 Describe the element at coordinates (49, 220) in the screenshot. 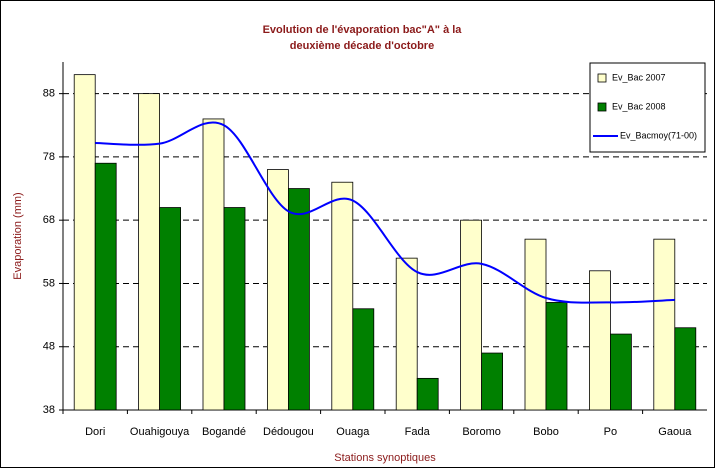

I see `y-tick-label: 68` at that location.